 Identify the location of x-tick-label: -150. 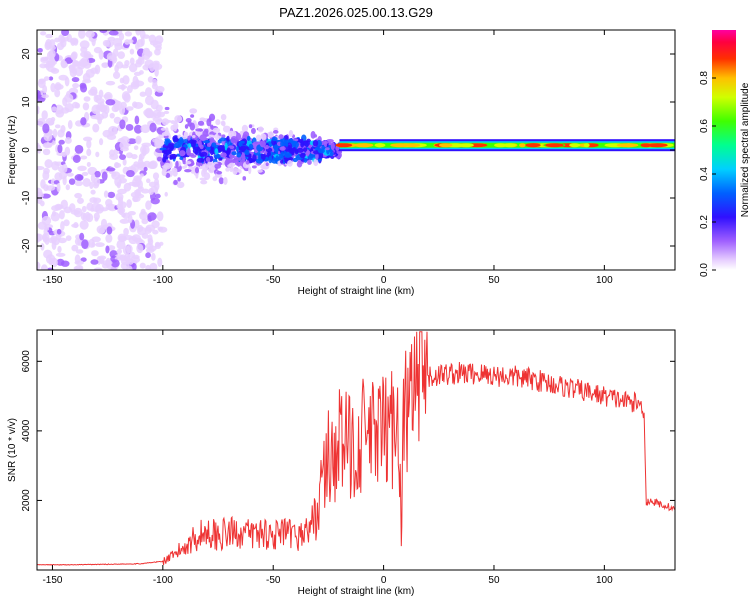
(52, 580).